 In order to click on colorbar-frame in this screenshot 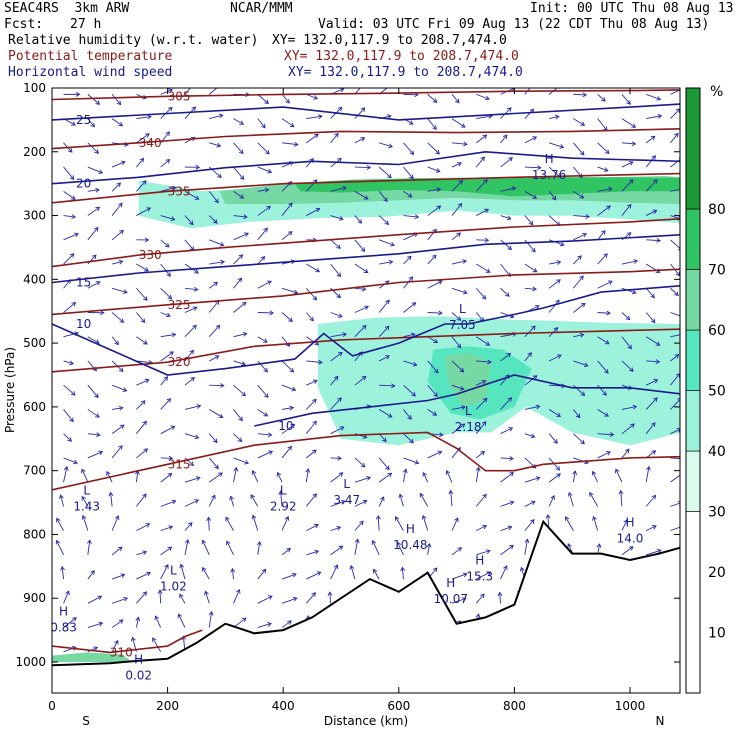, I will do `click(693, 390)`.